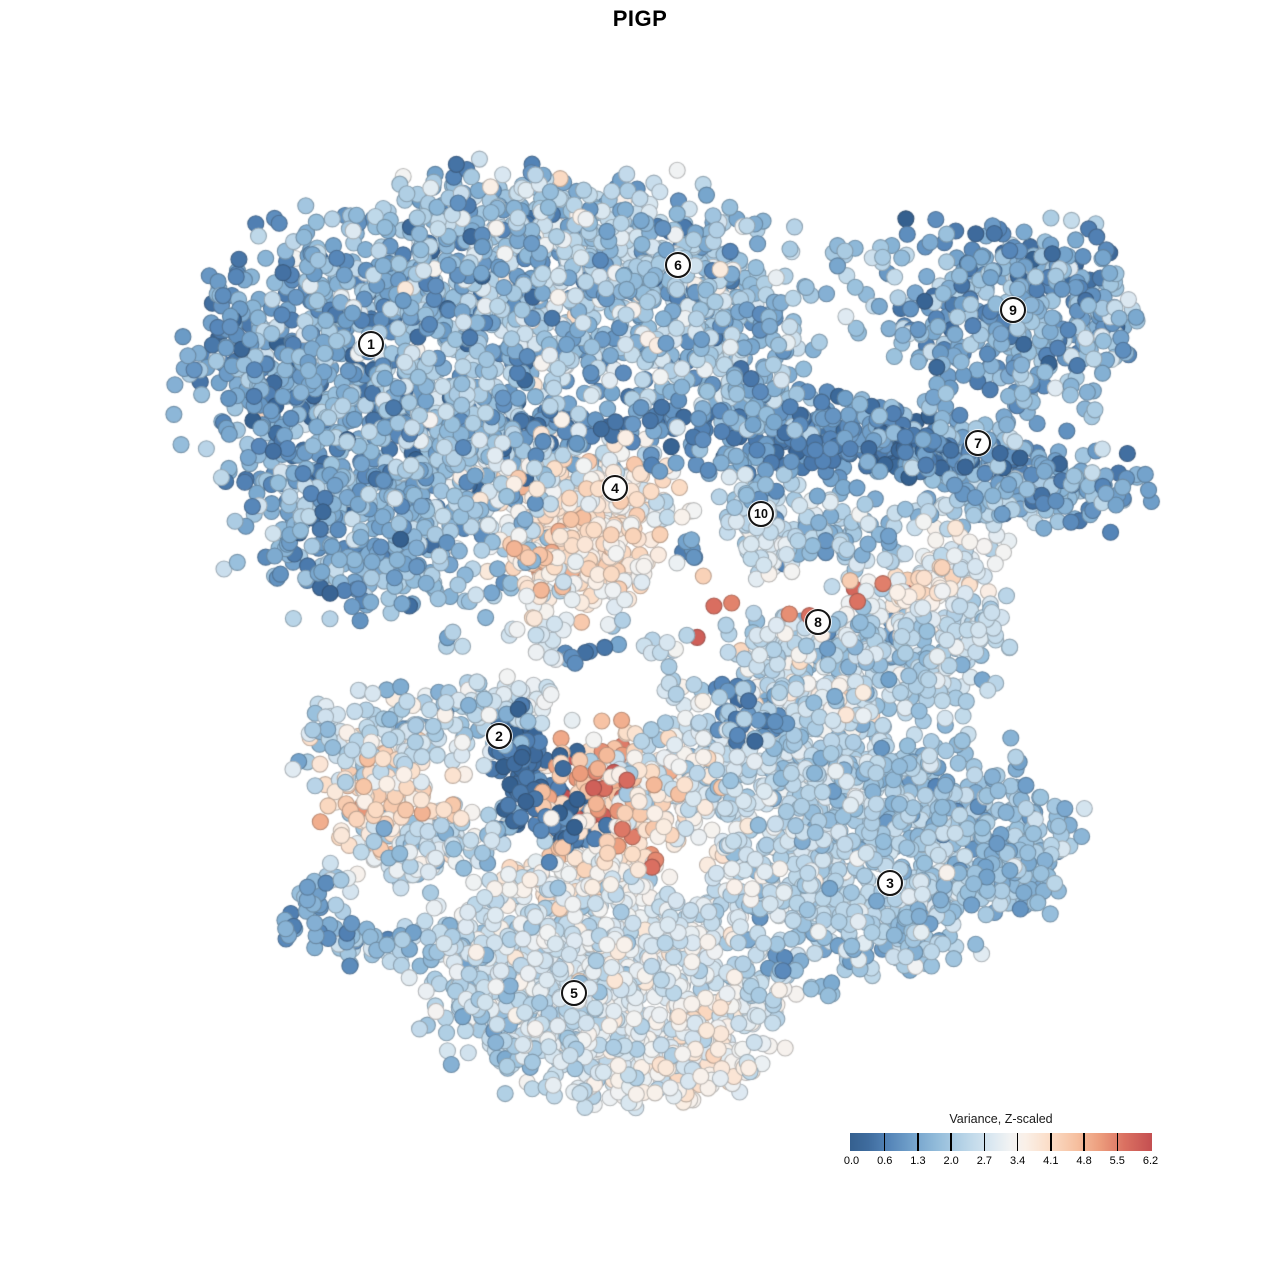  Describe the element at coordinates (885, 1161) in the screenshot. I see `colorbar-tick-label: 0.6` at that location.